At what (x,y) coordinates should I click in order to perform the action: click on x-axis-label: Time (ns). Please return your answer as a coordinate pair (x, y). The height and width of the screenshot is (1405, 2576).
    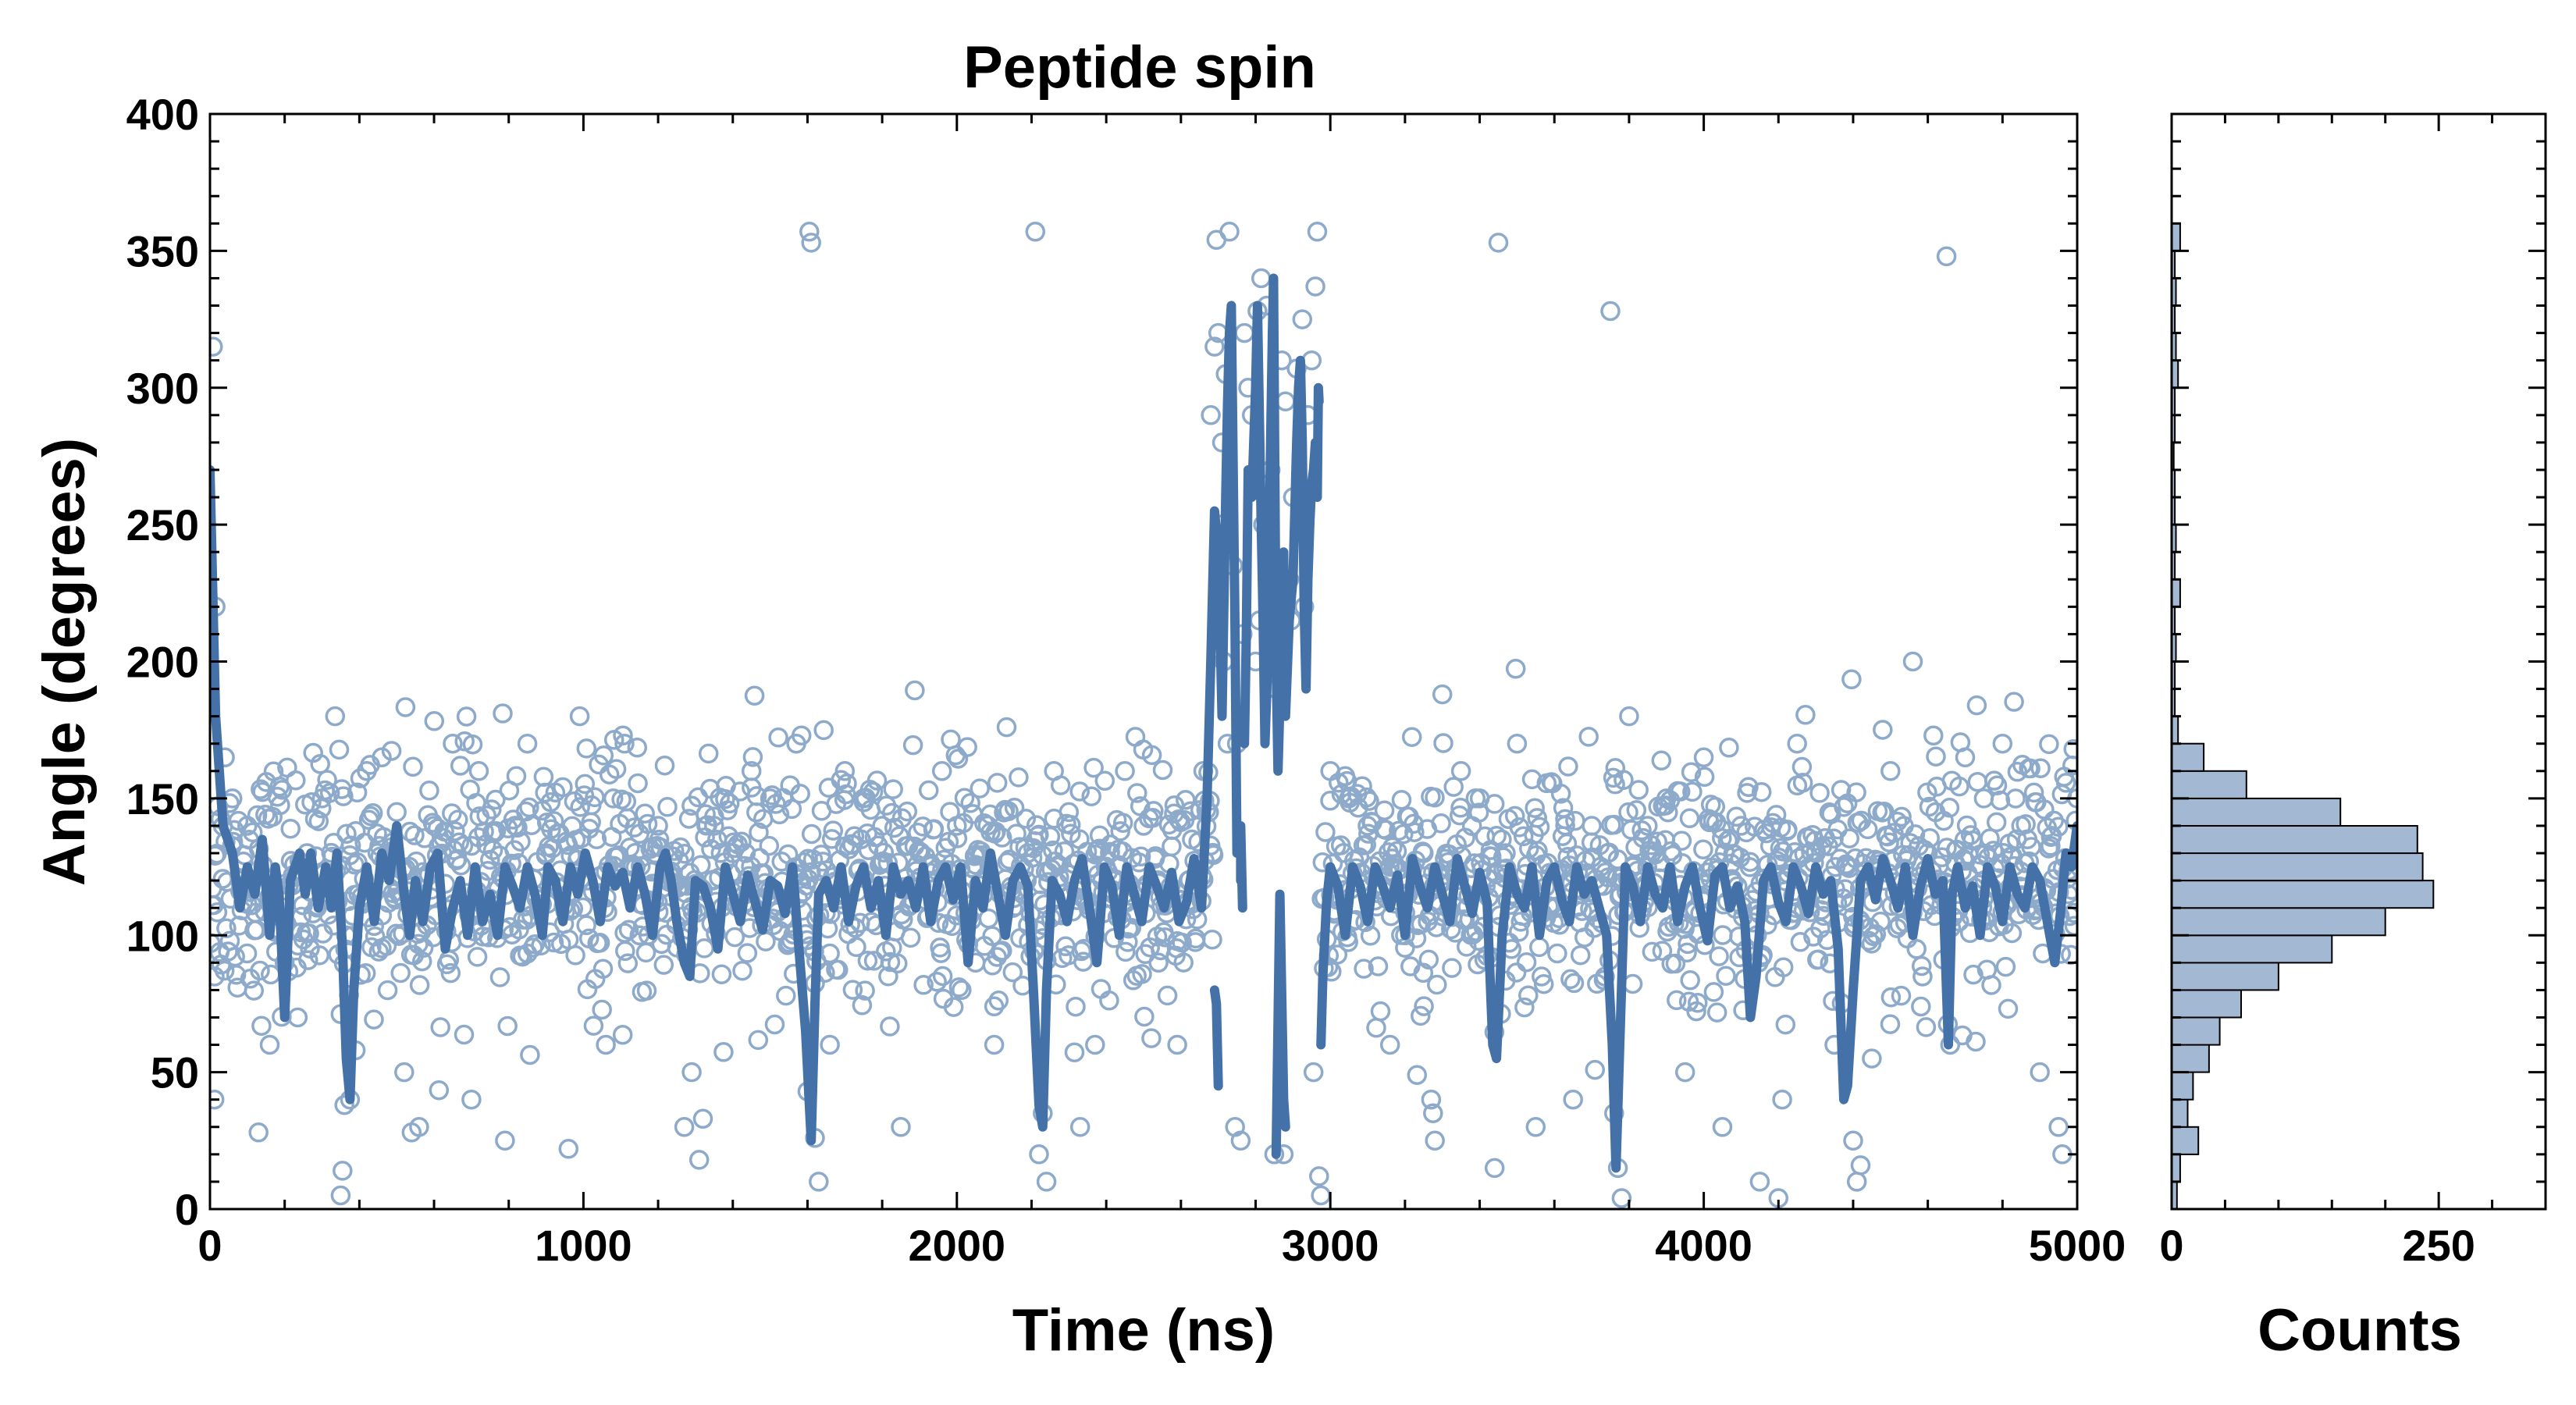
    Looking at the image, I should click on (1143, 1330).